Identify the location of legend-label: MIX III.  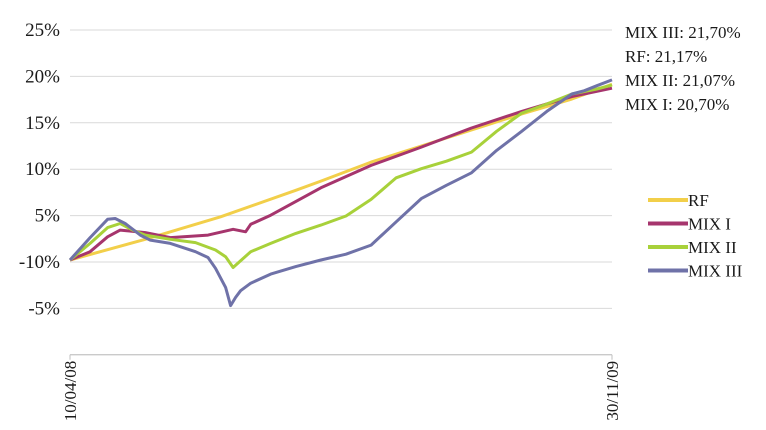
(715, 271).